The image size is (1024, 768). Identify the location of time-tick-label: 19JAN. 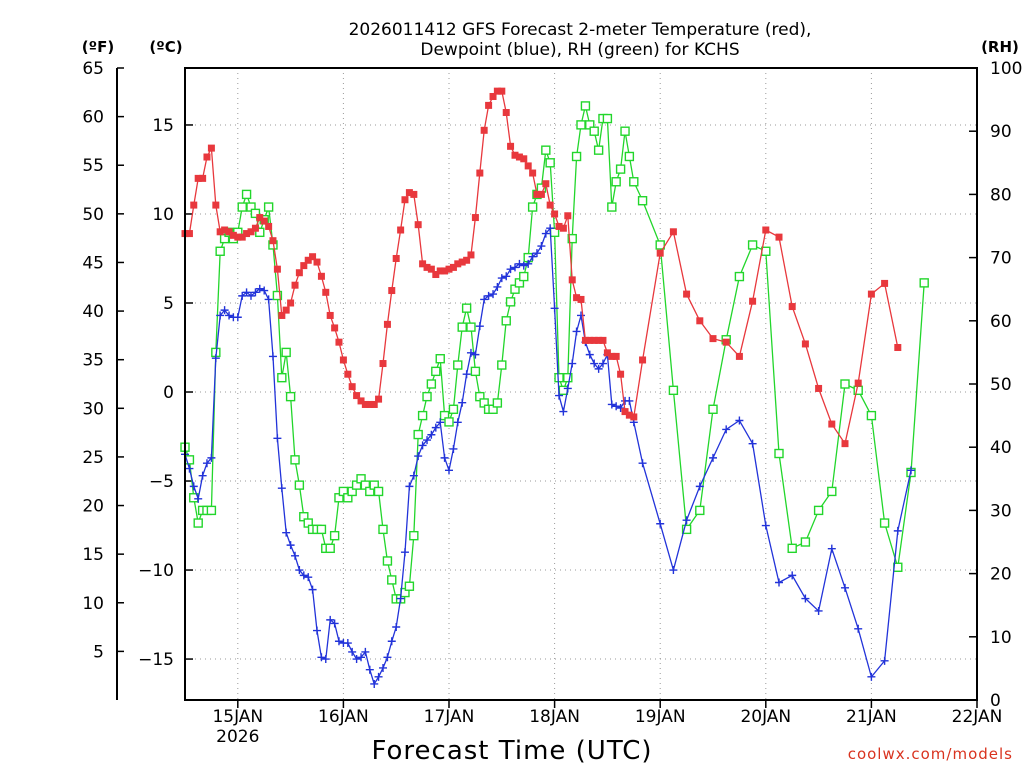
(660, 717).